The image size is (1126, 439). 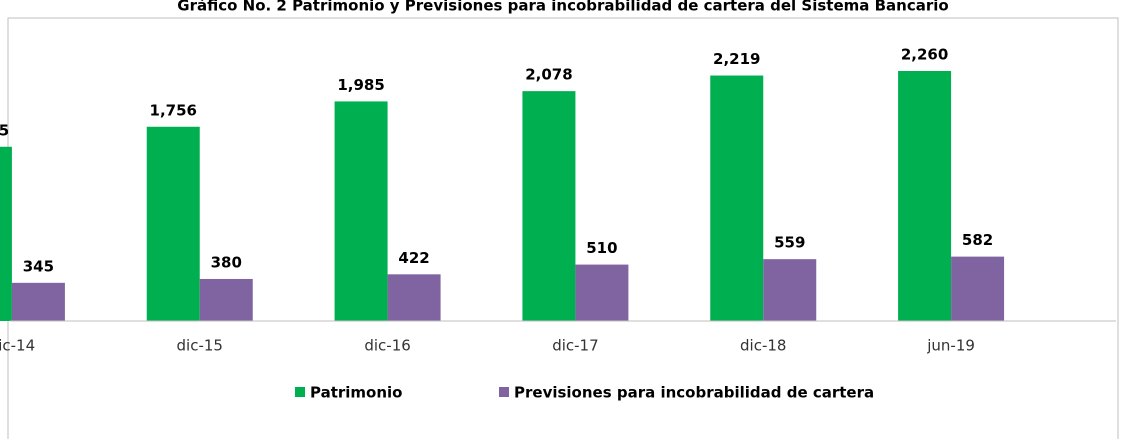 I want to click on data-label: 510, so click(x=601, y=248).